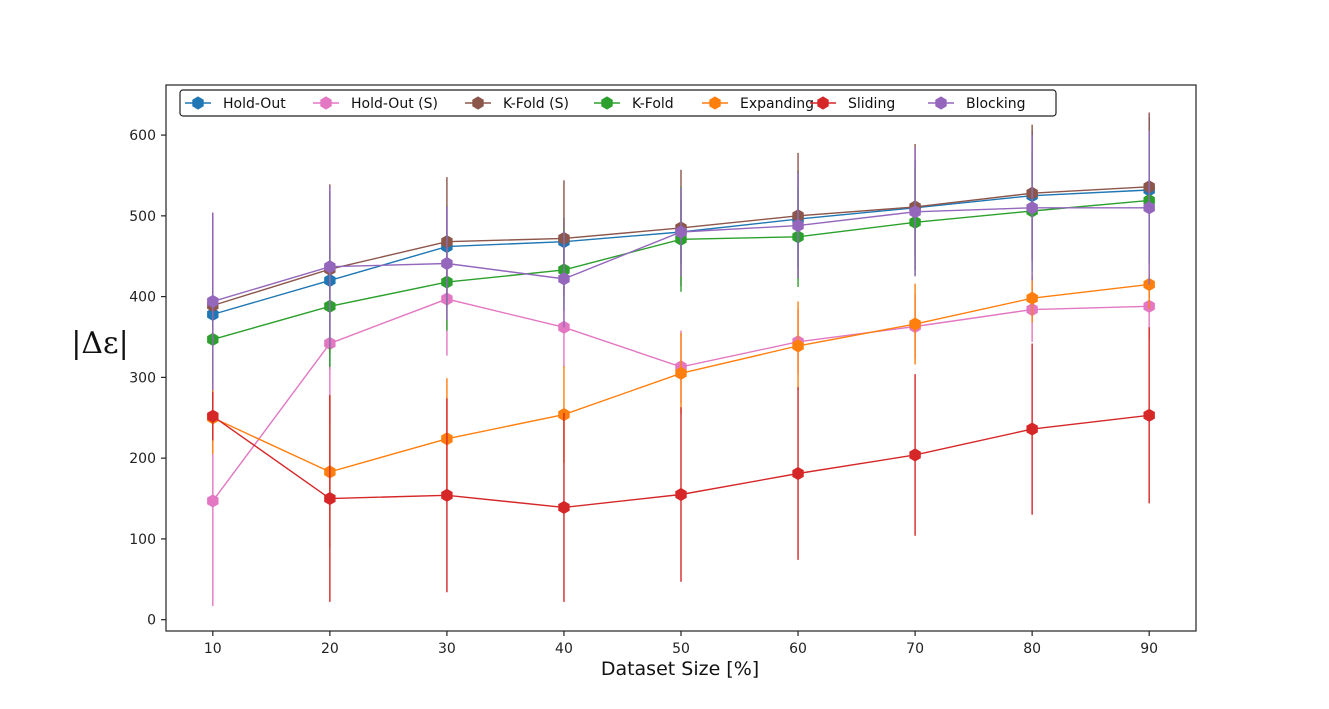  What do you see at coordinates (151, 621) in the screenshot?
I see `y-tick-label: 0` at bounding box center [151, 621].